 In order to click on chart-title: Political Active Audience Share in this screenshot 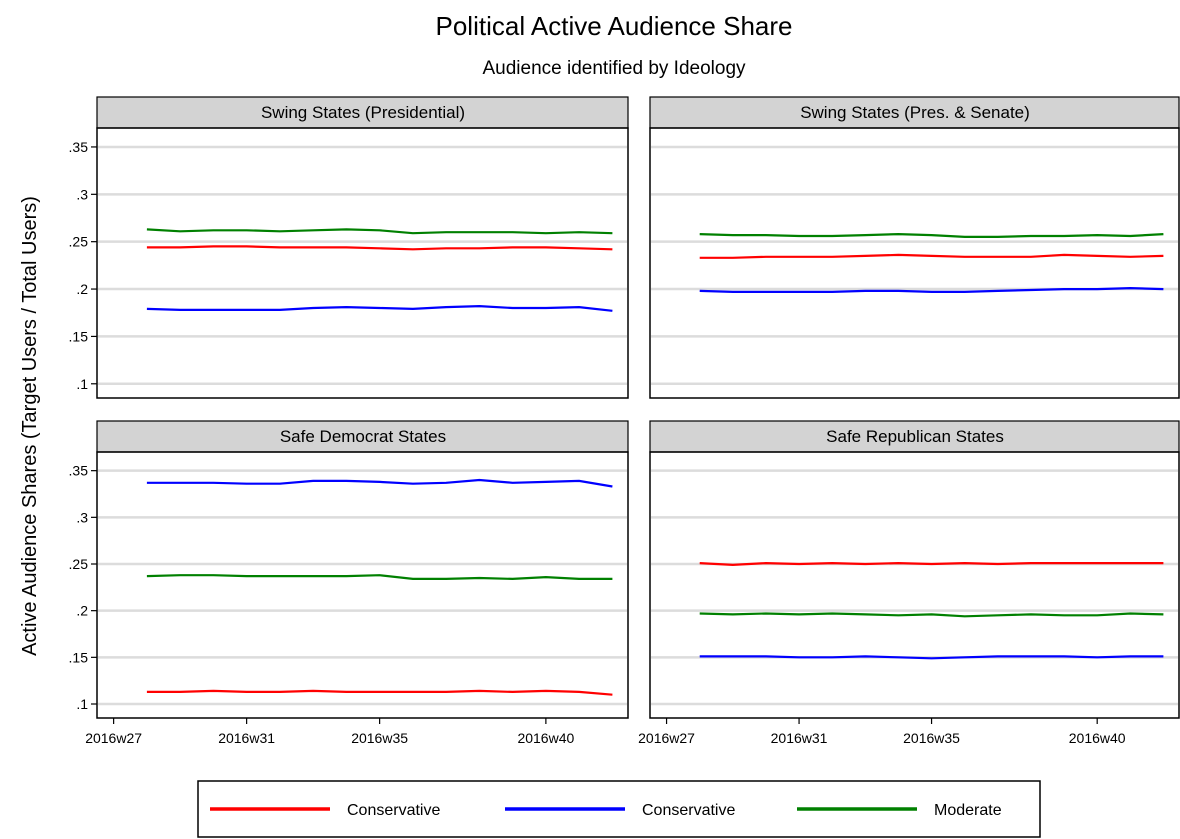, I will do `click(614, 26)`.